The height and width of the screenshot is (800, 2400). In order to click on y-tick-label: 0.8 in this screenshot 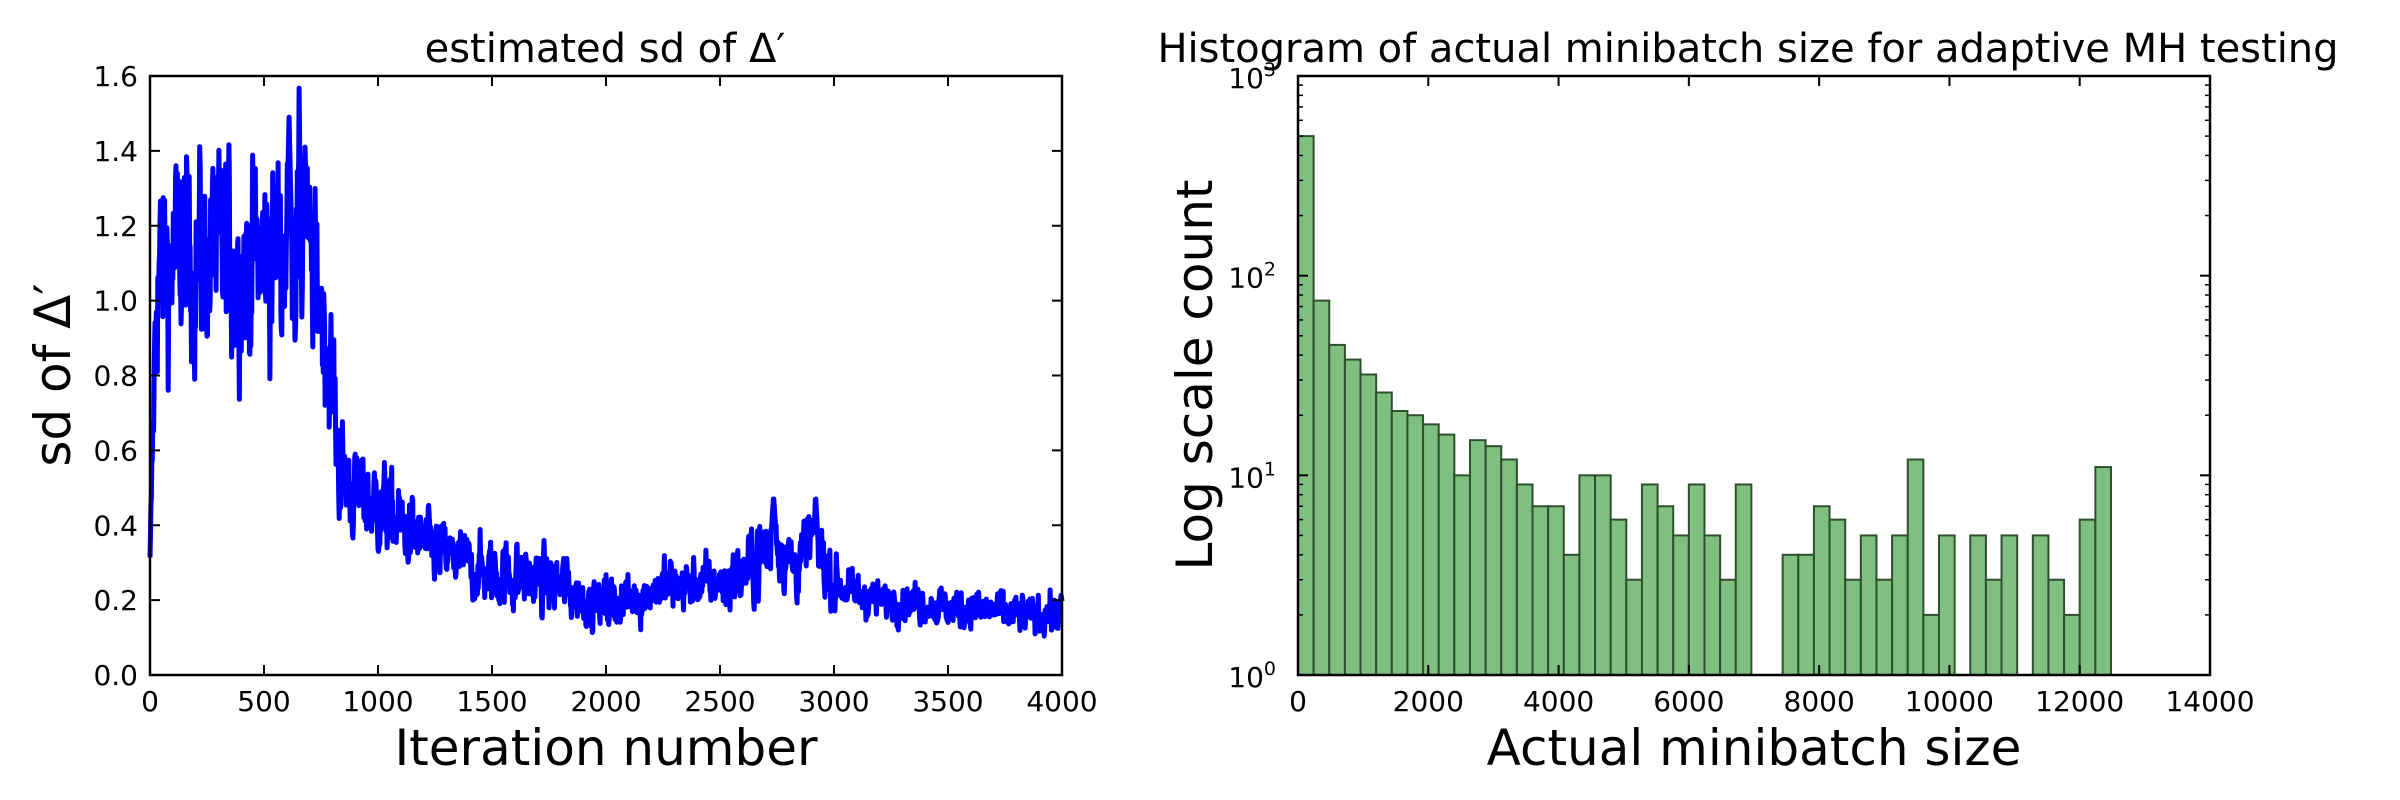, I will do `click(115, 376)`.